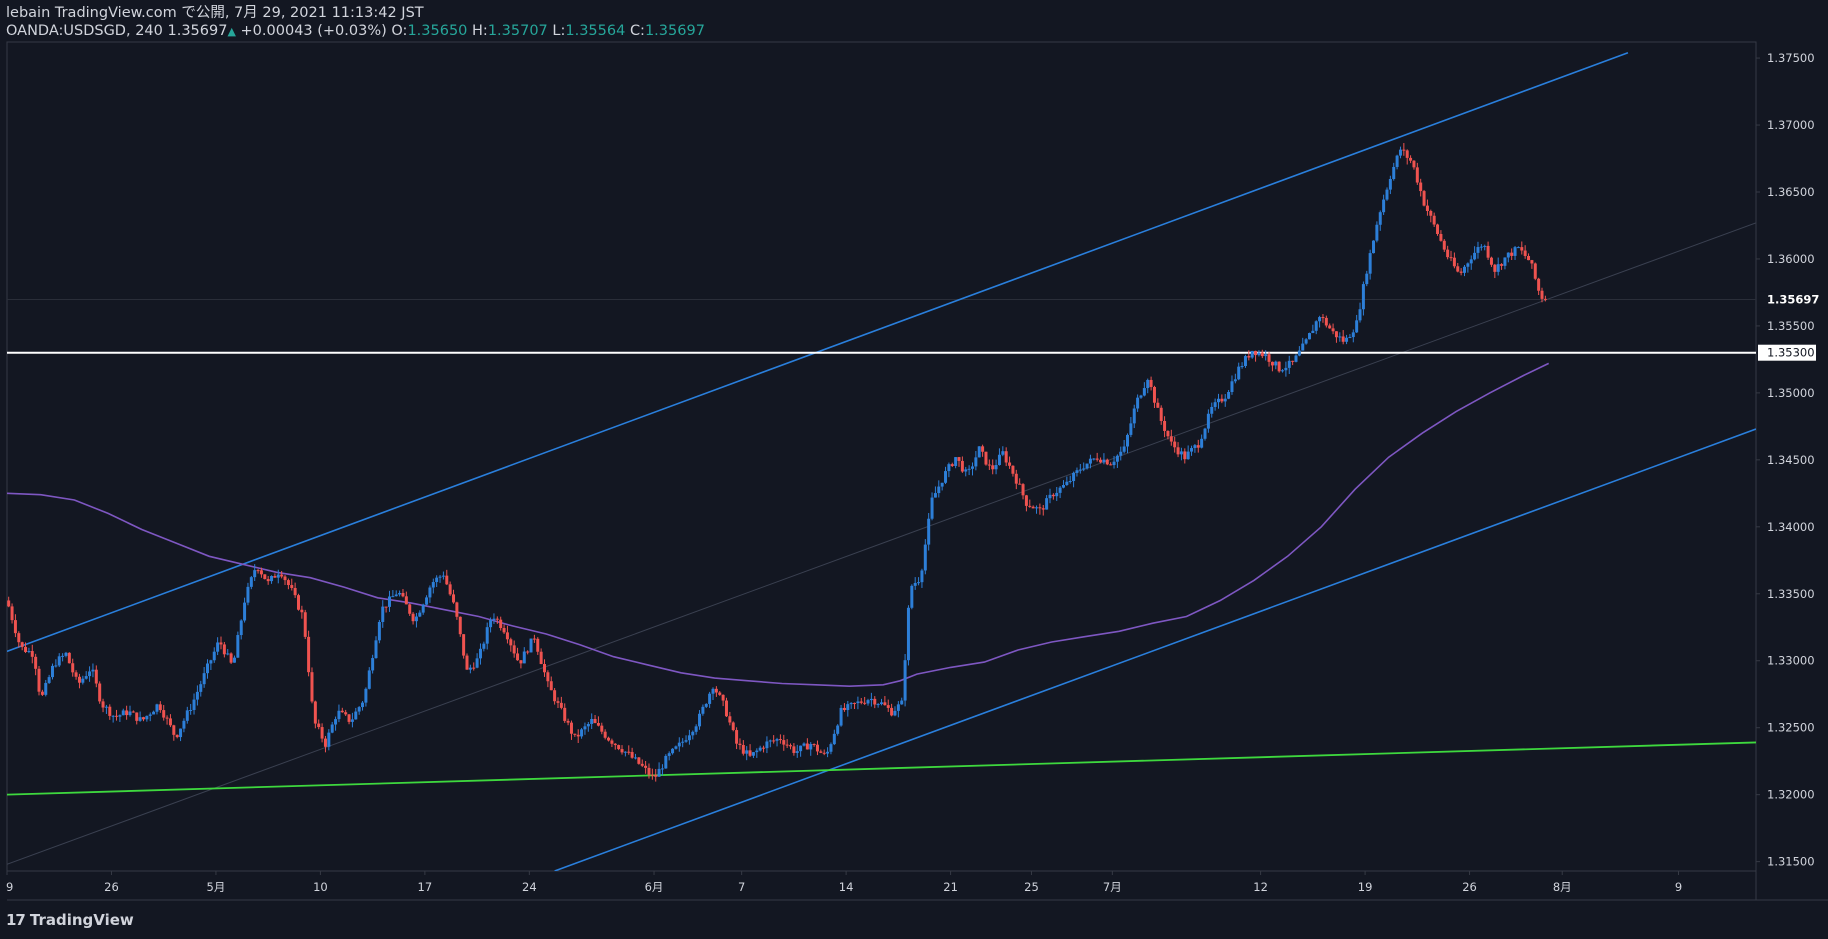 Image resolution: width=1828 pixels, height=939 pixels. What do you see at coordinates (480, 31) in the screenshot?
I see `high-label: H:` at bounding box center [480, 31].